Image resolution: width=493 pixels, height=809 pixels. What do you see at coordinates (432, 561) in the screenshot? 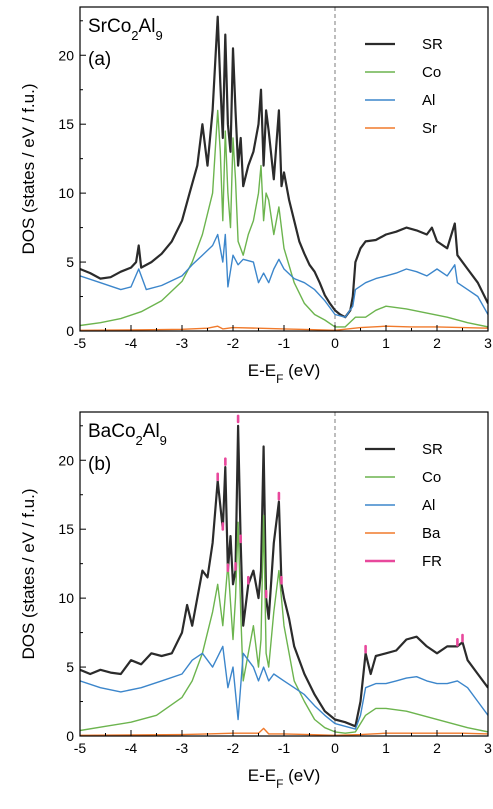
I see `legend-label-fr: FR` at bounding box center [432, 561].